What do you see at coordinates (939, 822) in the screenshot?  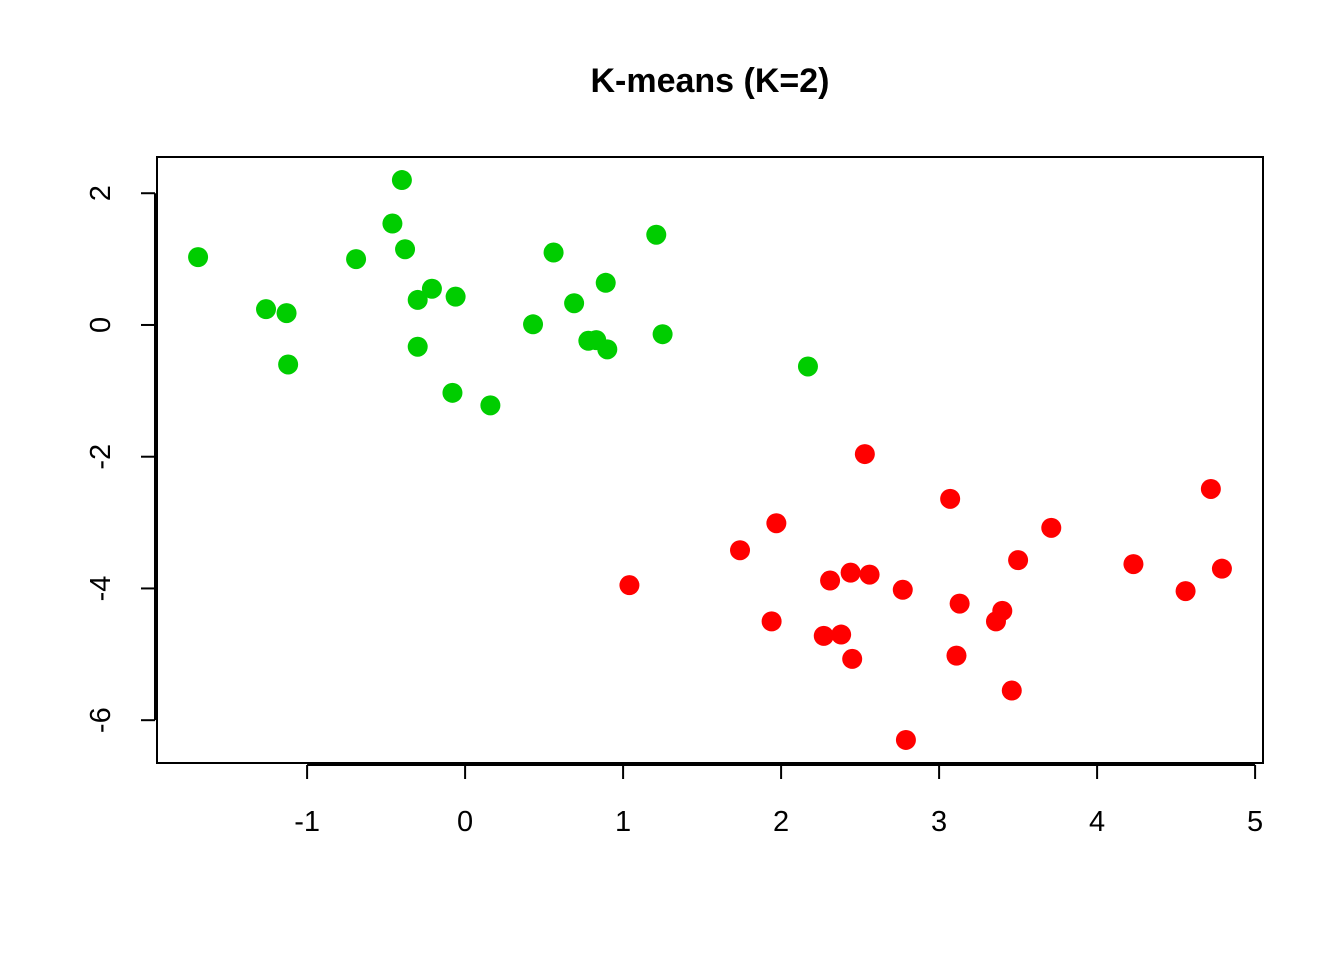 I see `x-tick-label: 3` at bounding box center [939, 822].